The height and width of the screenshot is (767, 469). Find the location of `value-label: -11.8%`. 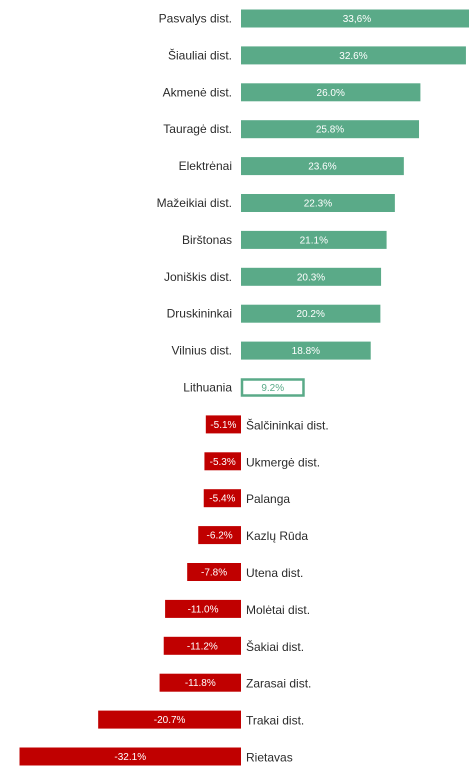

value-label: -11.8% is located at coordinates (200, 683).